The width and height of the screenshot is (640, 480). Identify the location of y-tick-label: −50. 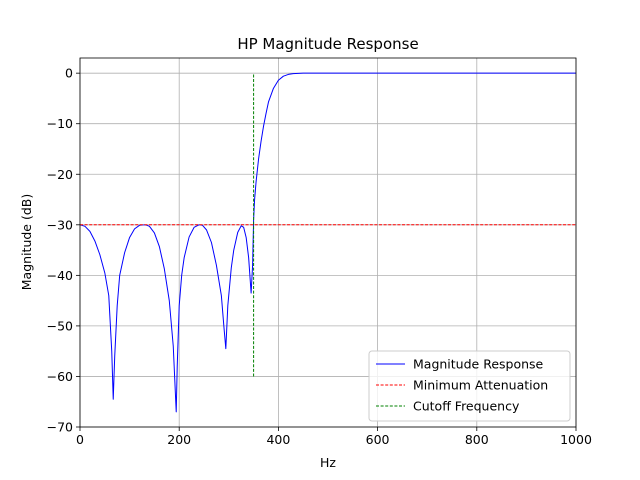
(60, 325).